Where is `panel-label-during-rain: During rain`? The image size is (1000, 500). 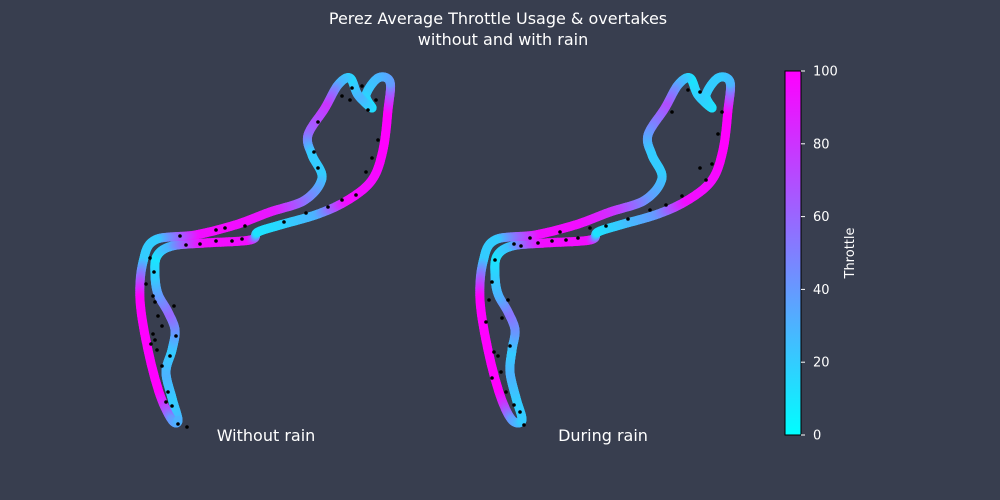
panel-label-during-rain: During rain is located at coordinates (603, 435).